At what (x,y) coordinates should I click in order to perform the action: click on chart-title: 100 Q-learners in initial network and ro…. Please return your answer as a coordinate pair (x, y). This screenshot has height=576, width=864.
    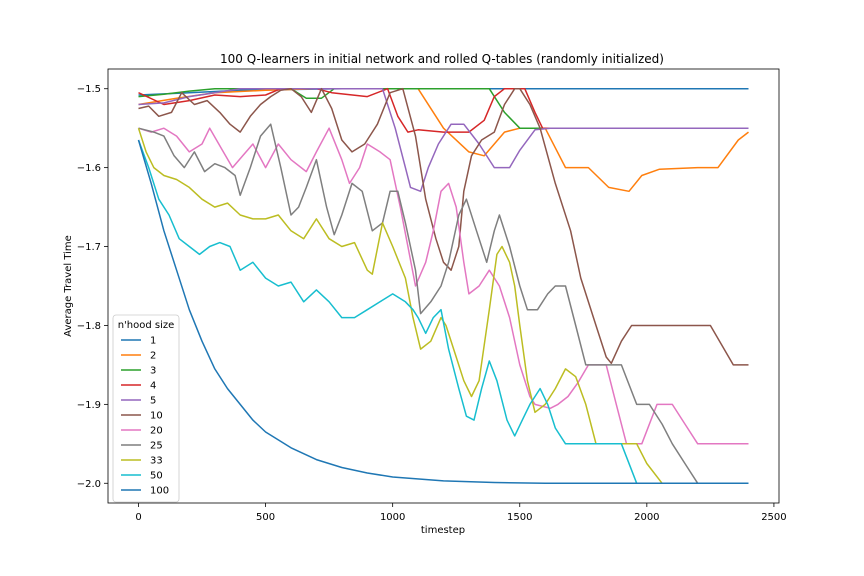
    Looking at the image, I should click on (442, 59).